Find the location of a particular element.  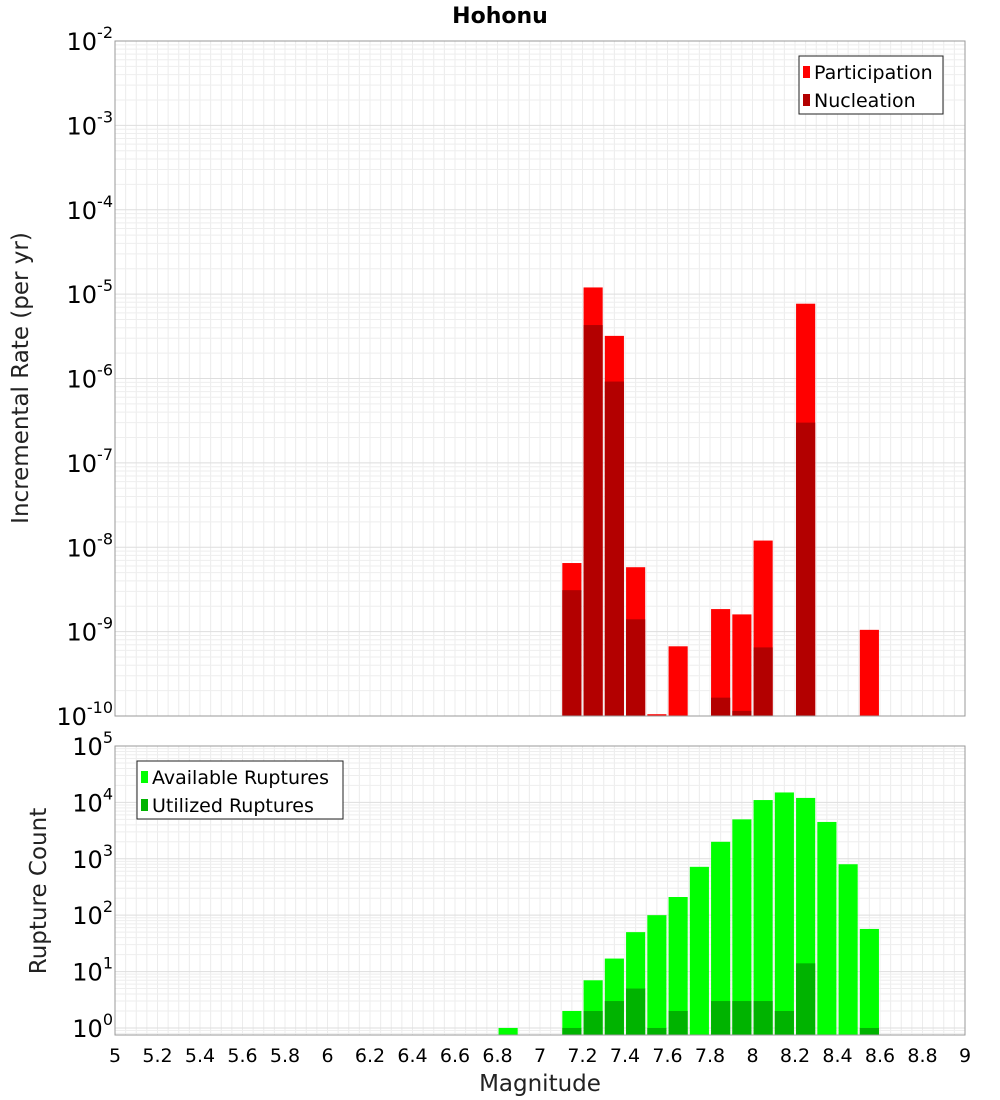

legend: Available Ruptures Utilized Ruptures is located at coordinates (240, 790).